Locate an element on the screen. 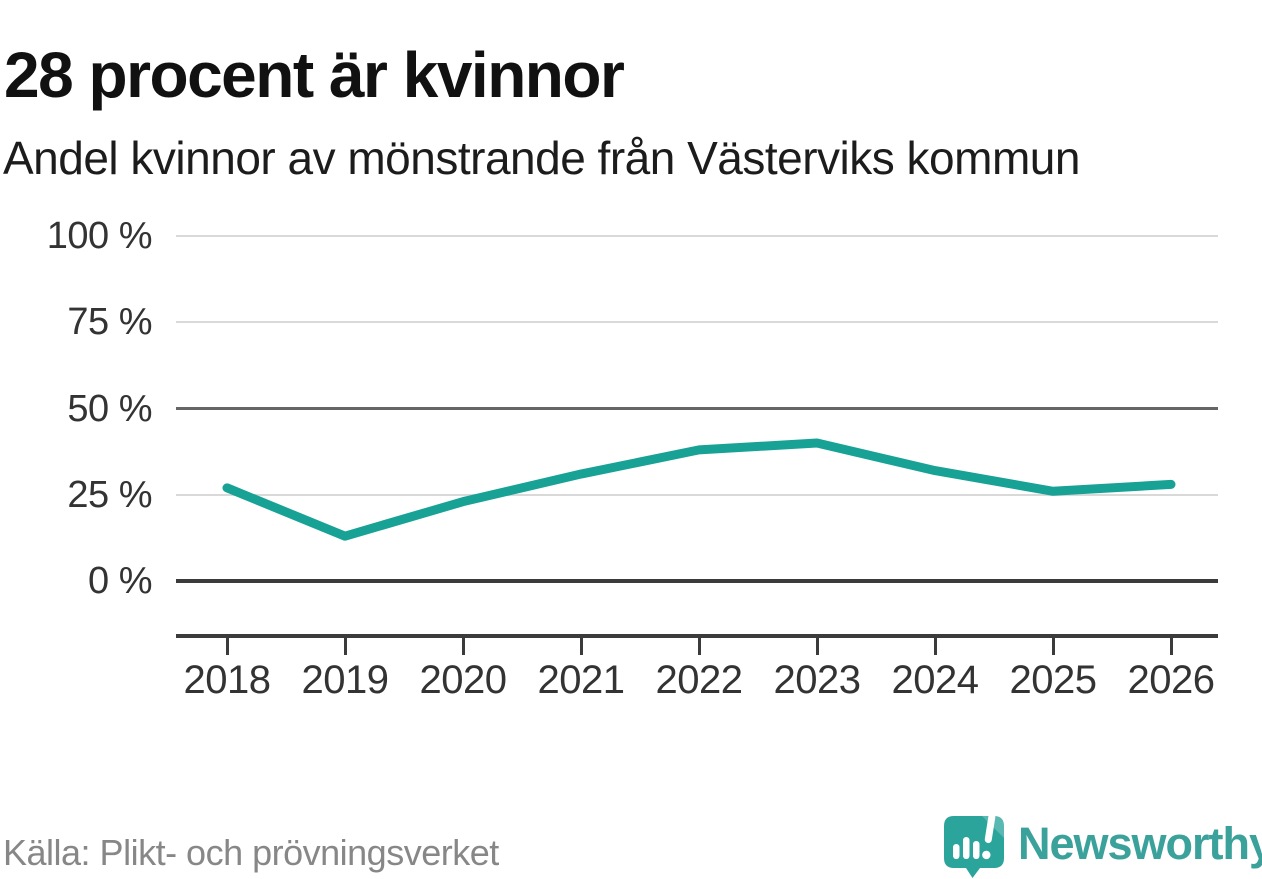  x-tick-2022 is located at coordinates (699, 646).